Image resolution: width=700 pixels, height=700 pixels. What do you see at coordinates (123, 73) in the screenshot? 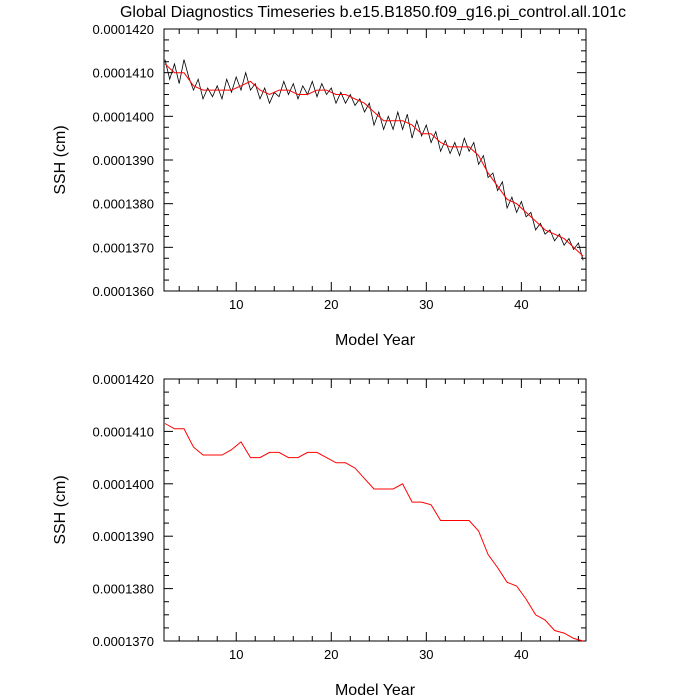
I see `top-ytick-label: 0.0001410` at bounding box center [123, 73].